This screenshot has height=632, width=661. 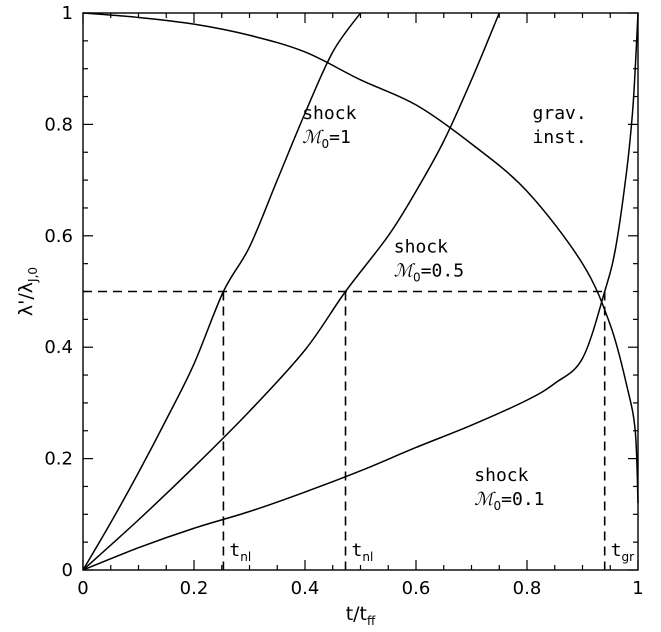 What do you see at coordinates (194, 588) in the screenshot?
I see `x-tick-label: 0.2` at bounding box center [194, 588].